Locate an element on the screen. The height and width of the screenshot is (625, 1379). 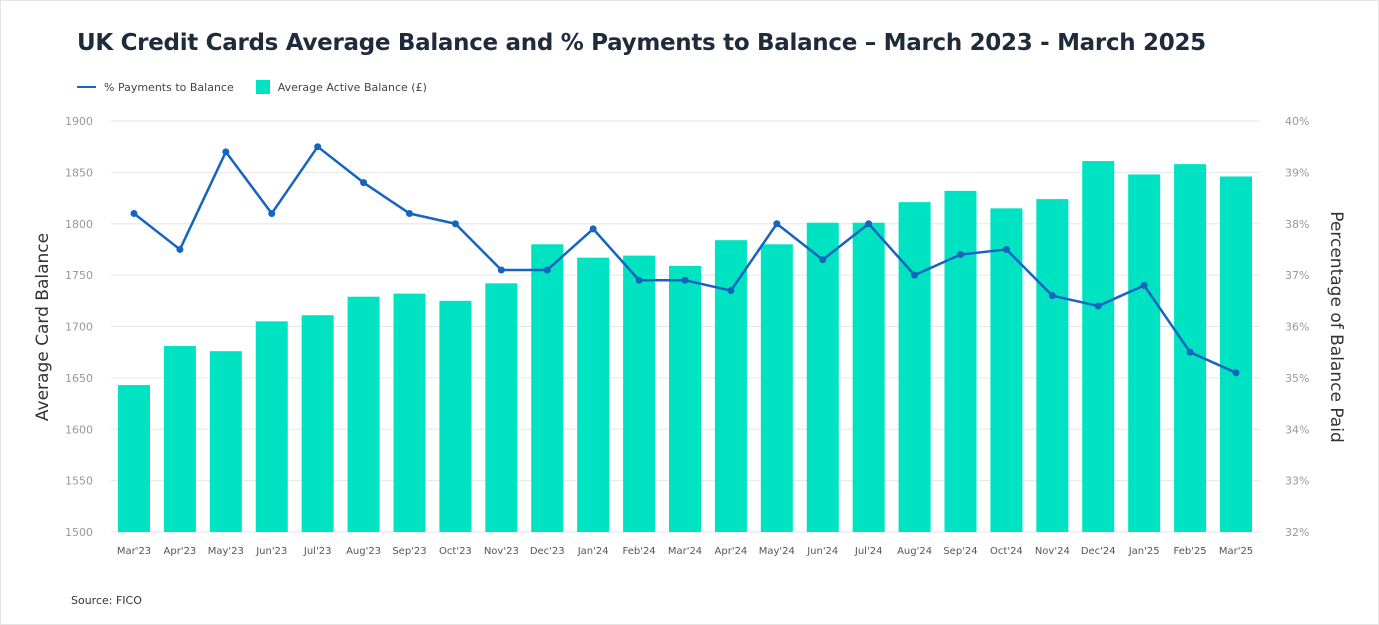
legend-line-swatch is located at coordinates (86, 87).